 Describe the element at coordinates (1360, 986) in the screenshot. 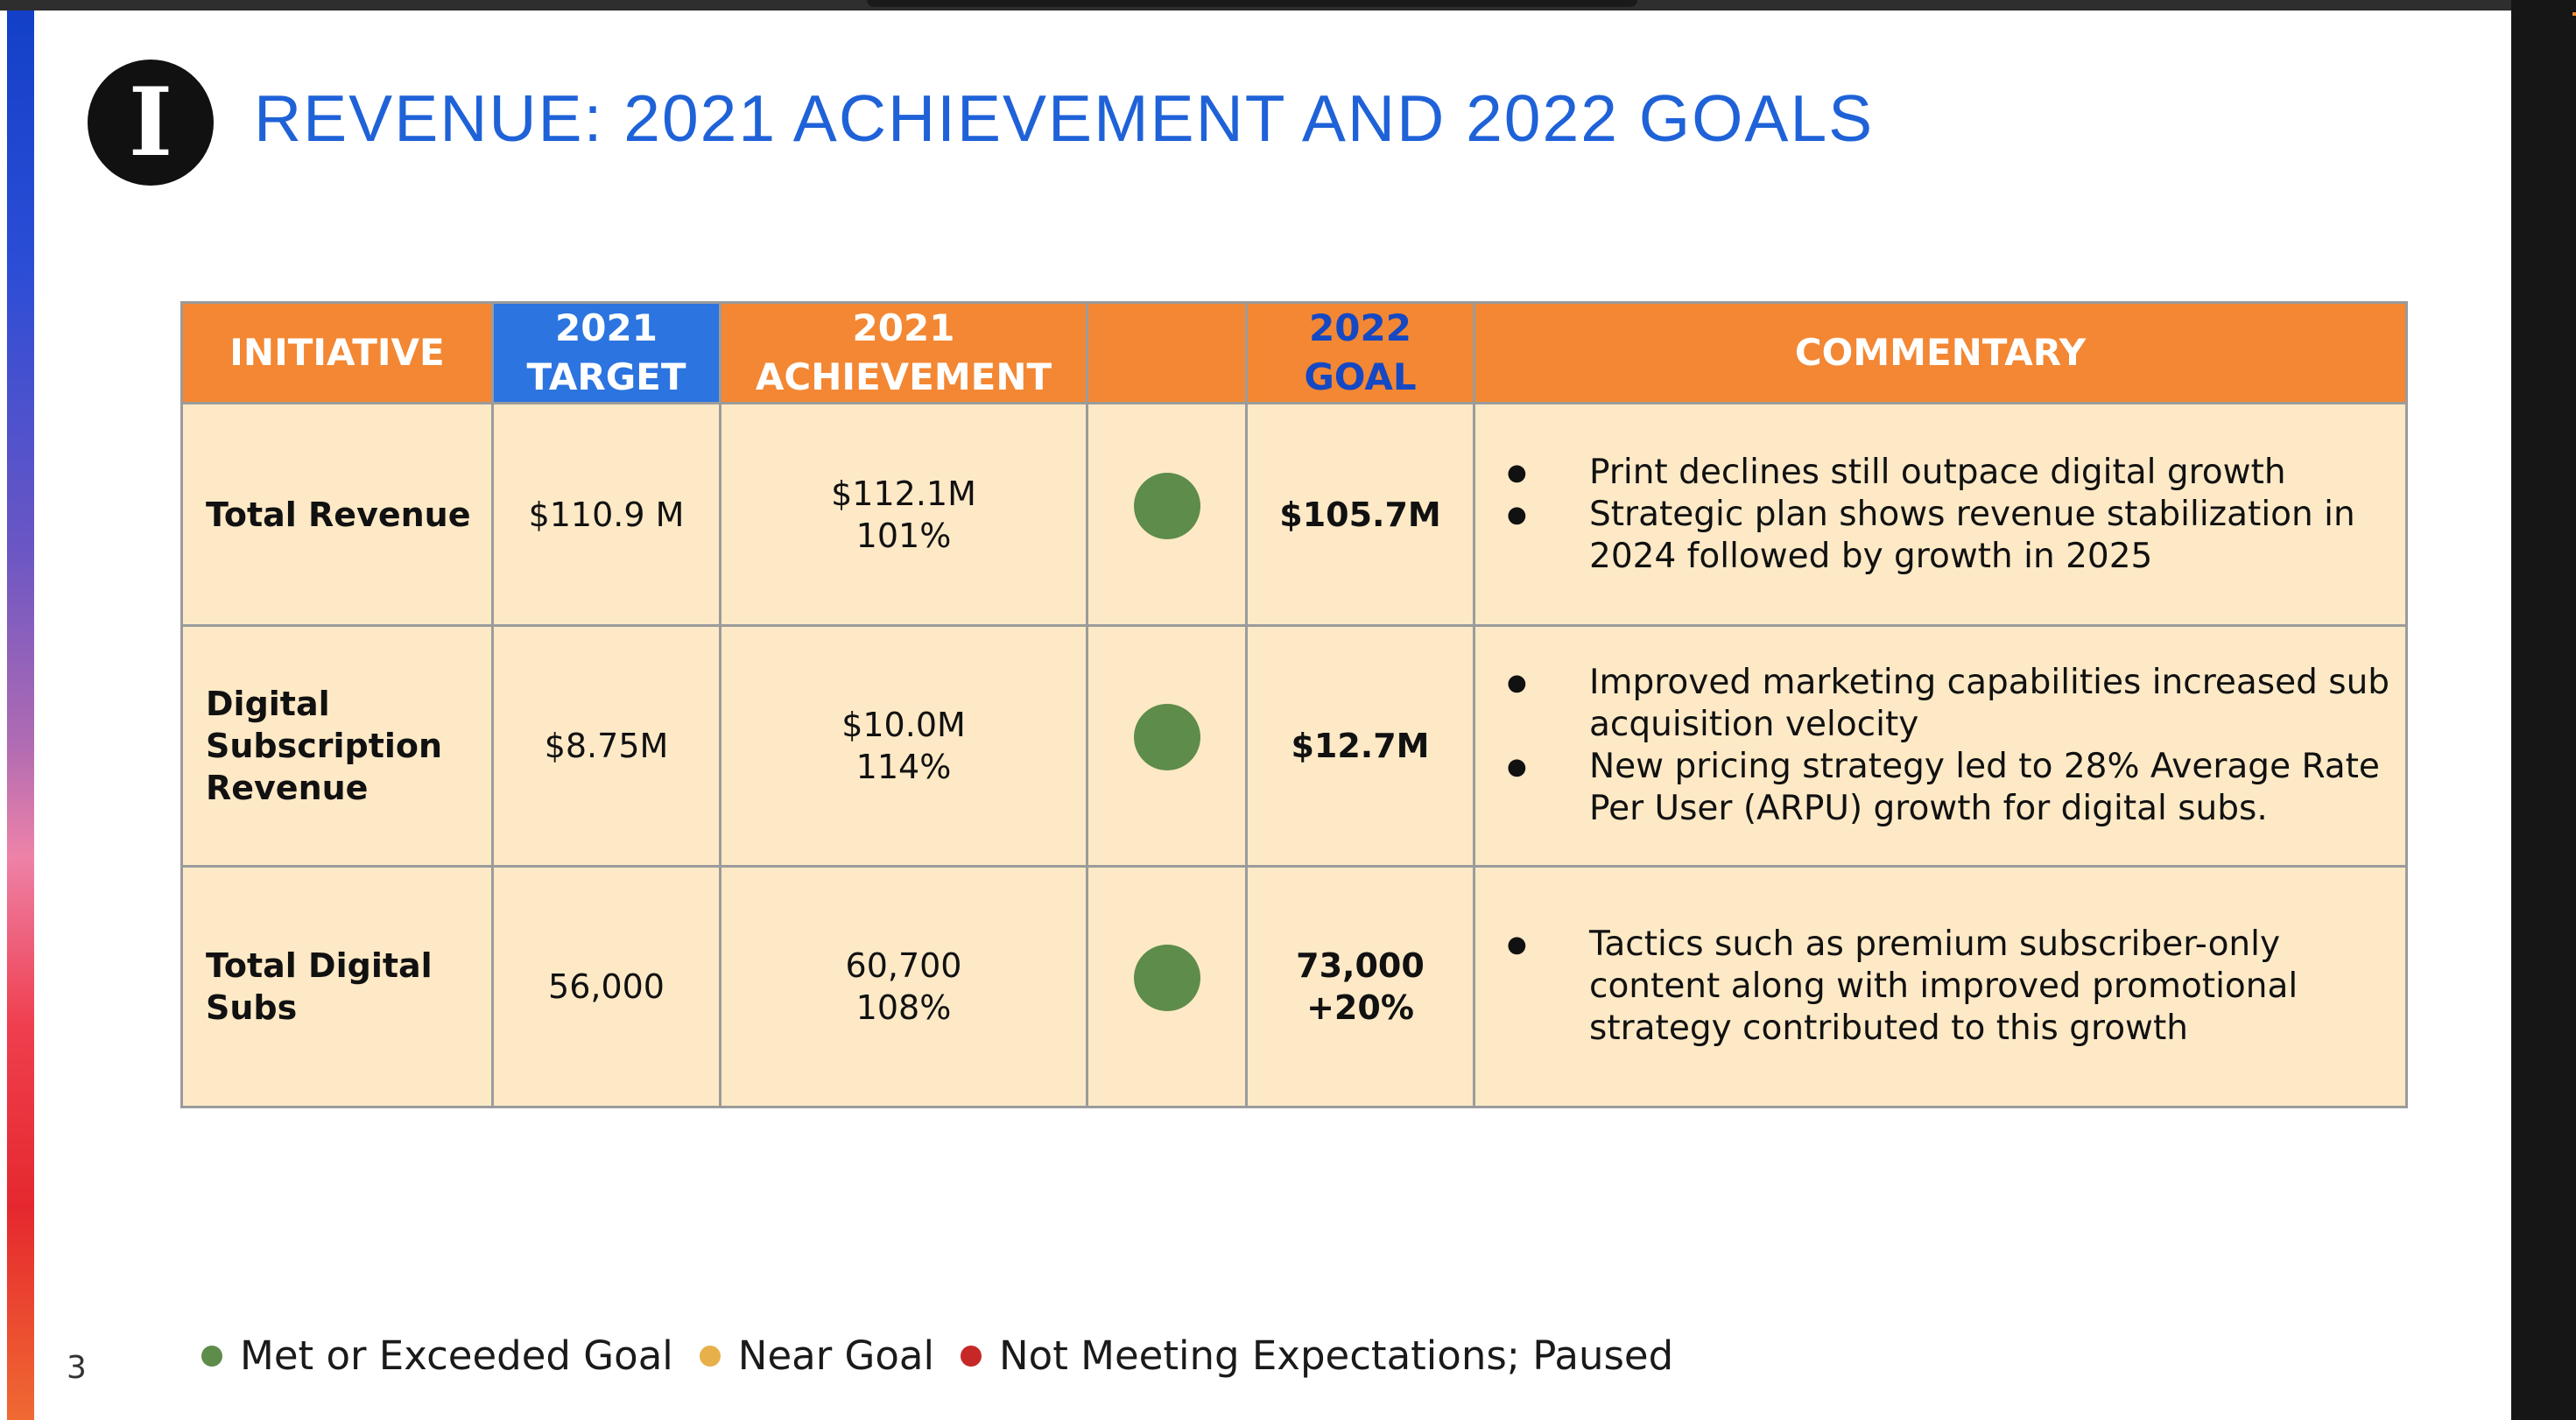

I see `goal-cell: 73,000 +20%` at that location.